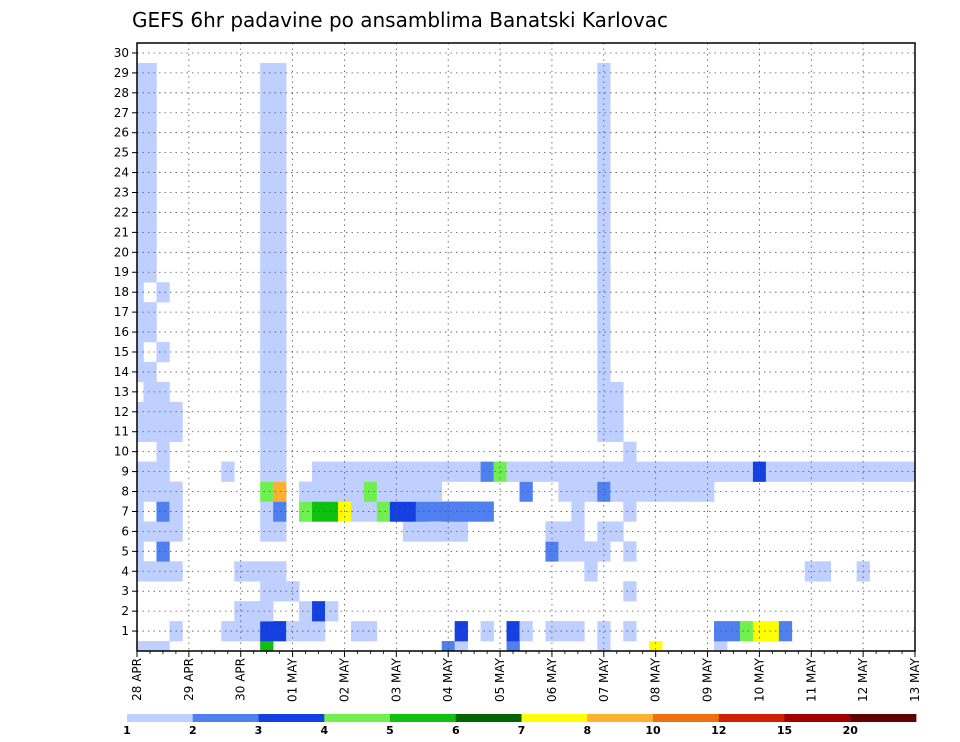  What do you see at coordinates (121, 272) in the screenshot?
I see `y-tick-label: 19` at bounding box center [121, 272].